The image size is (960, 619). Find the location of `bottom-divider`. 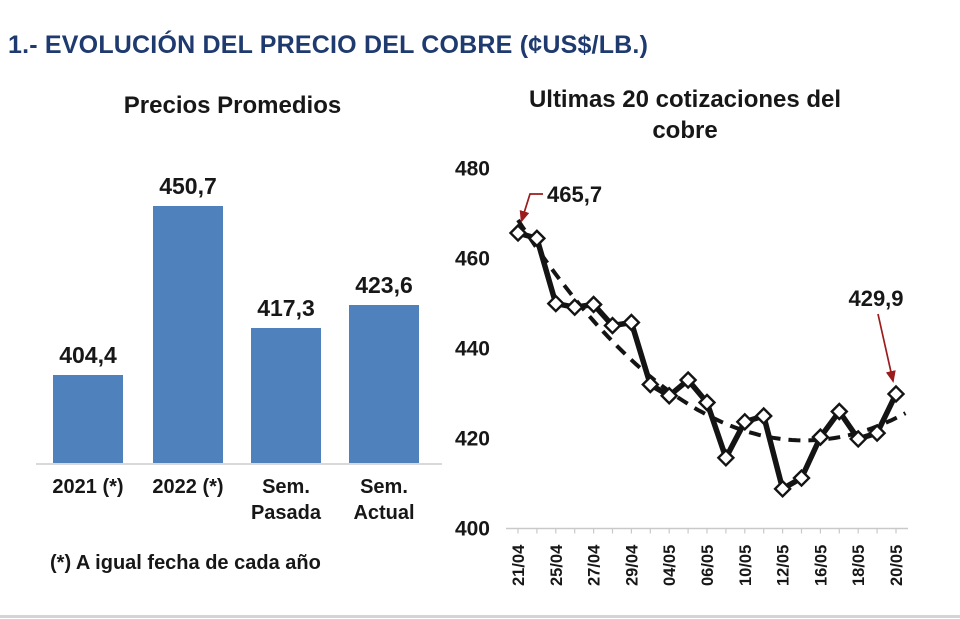

bottom-divider is located at coordinates (480, 616).